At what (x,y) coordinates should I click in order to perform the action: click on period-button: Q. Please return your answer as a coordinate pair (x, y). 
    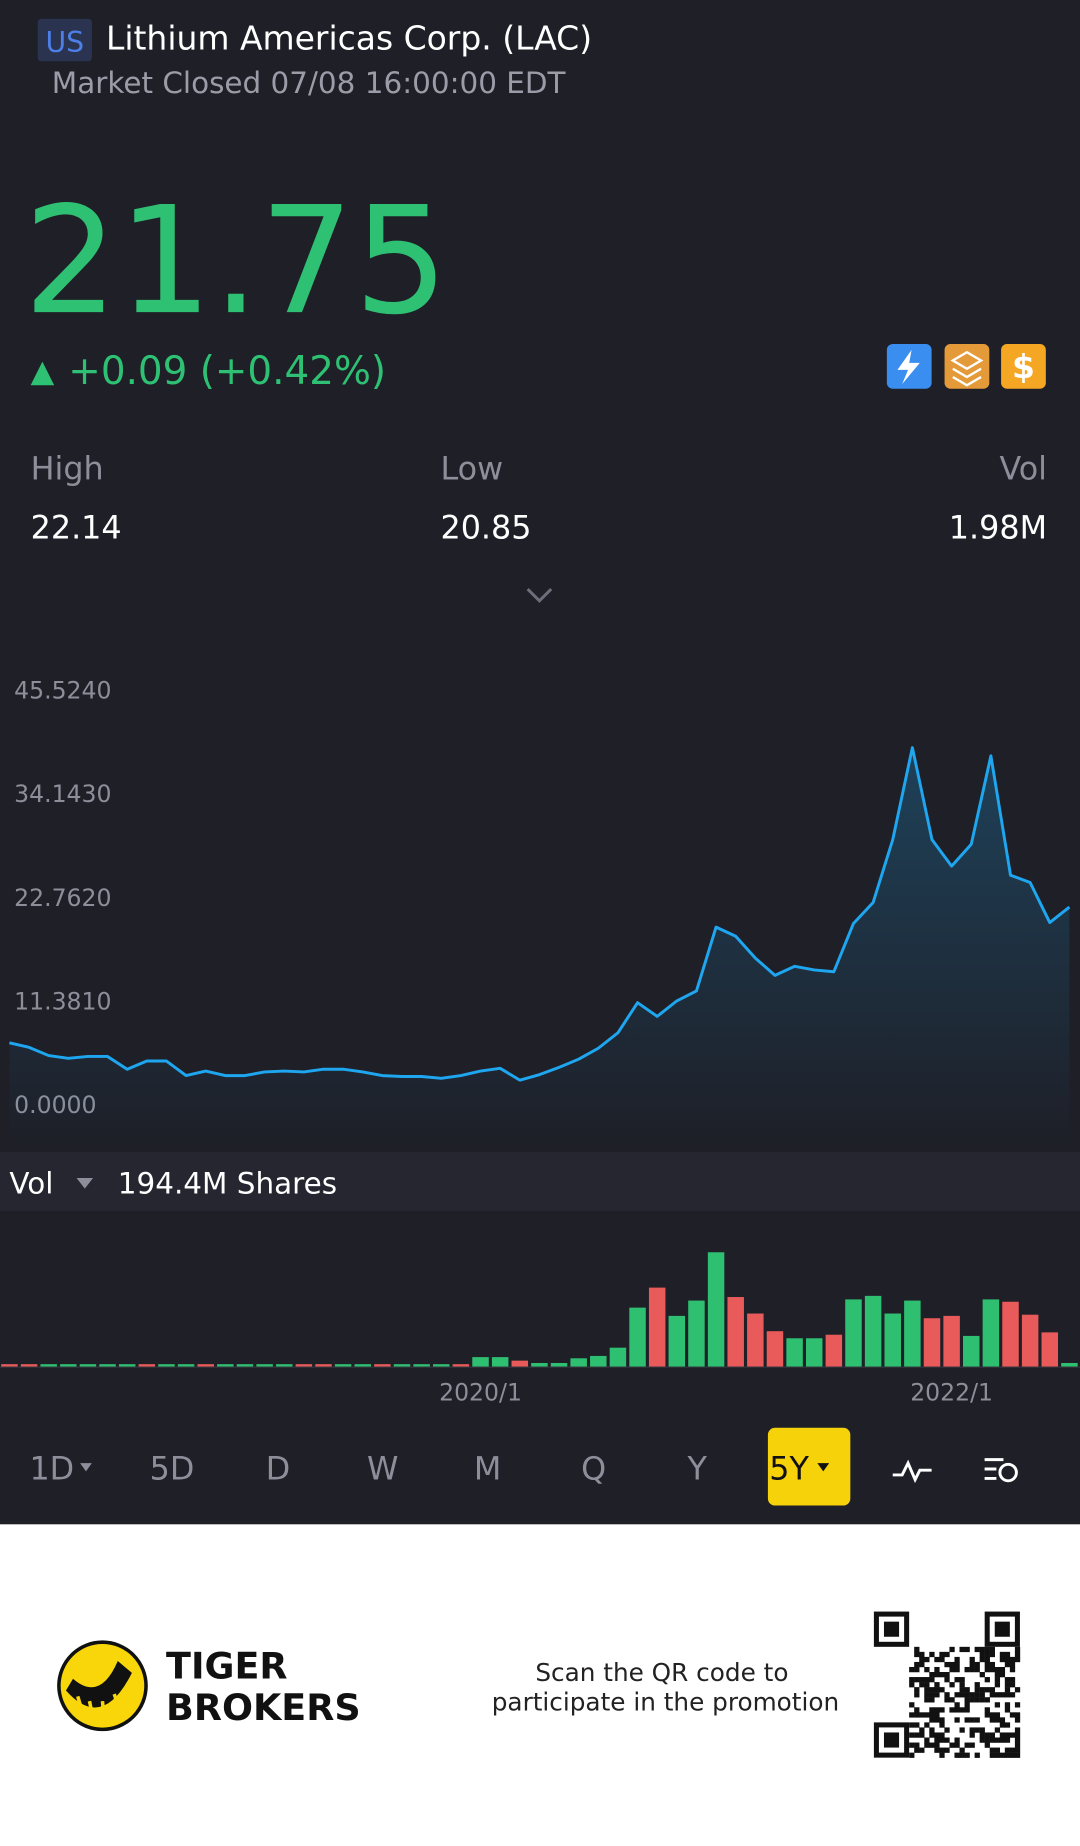
    Looking at the image, I should click on (593, 1469).